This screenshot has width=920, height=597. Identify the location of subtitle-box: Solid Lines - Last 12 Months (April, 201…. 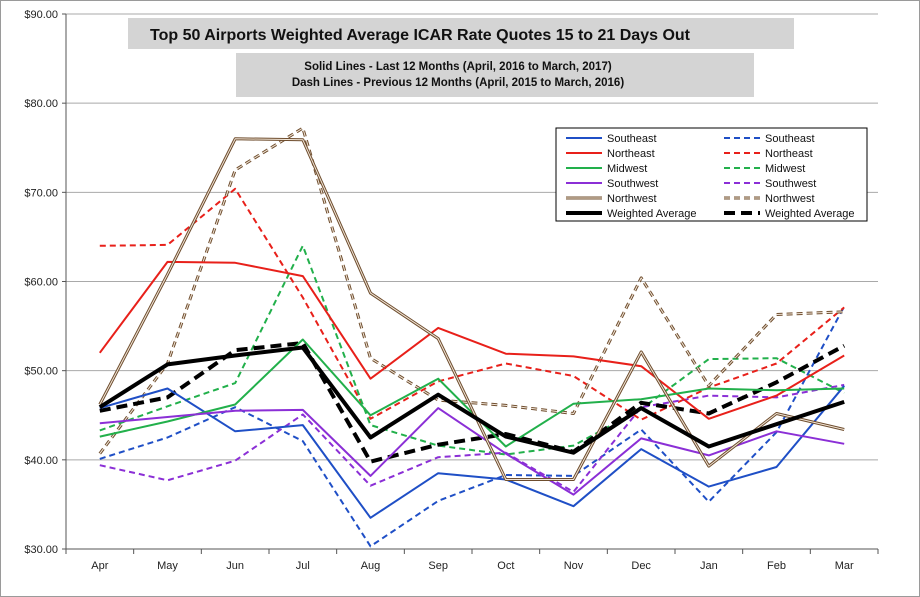
(495, 75).